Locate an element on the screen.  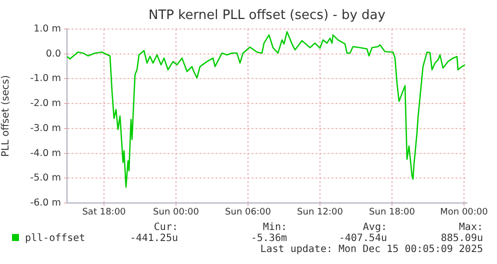
text: -407.54u is located at coordinates (362, 238).